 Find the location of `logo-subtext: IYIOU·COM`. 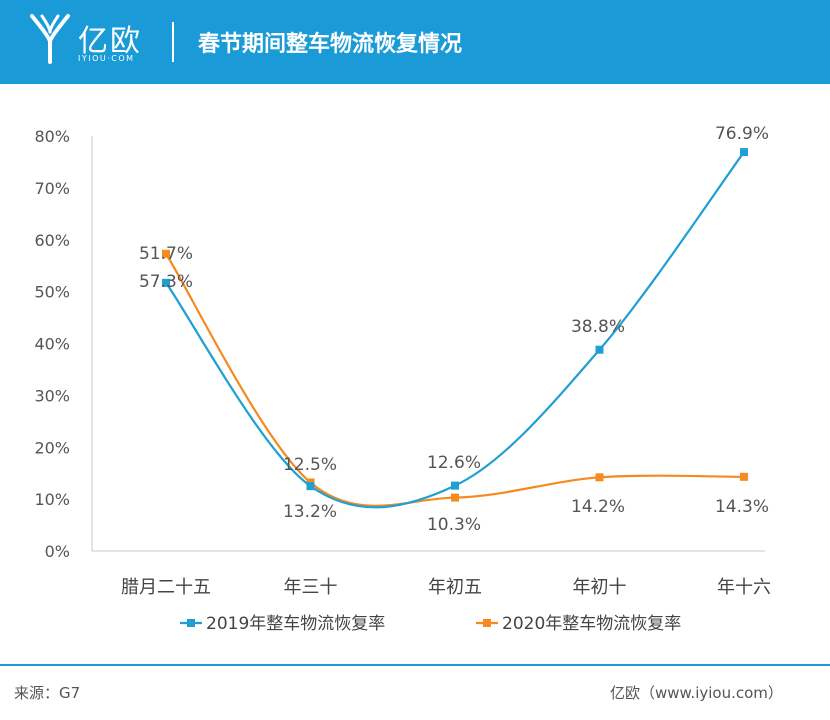

logo-subtext: IYIOU·COM is located at coordinates (106, 58).